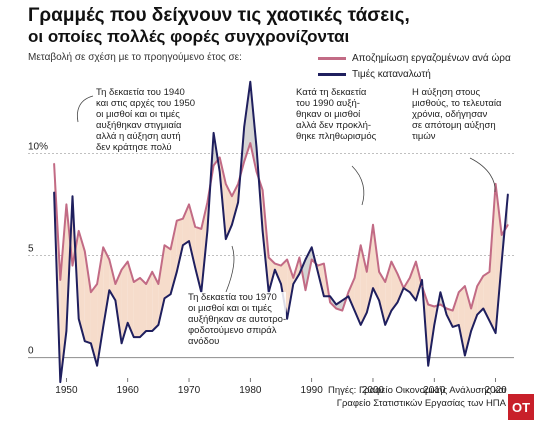  I want to click on y-tick-label: 5, so click(31, 248).